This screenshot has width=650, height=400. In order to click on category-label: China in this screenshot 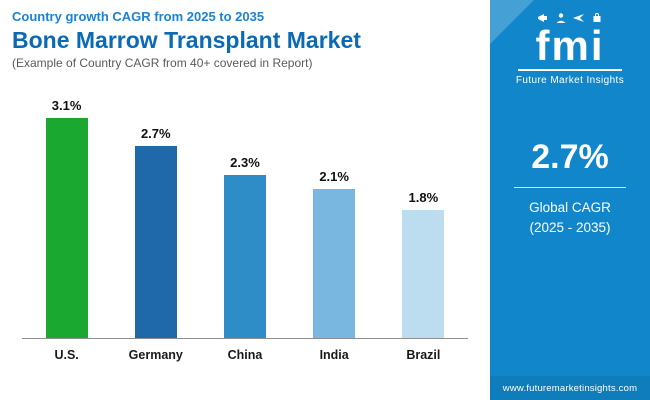, I will do `click(245, 355)`.